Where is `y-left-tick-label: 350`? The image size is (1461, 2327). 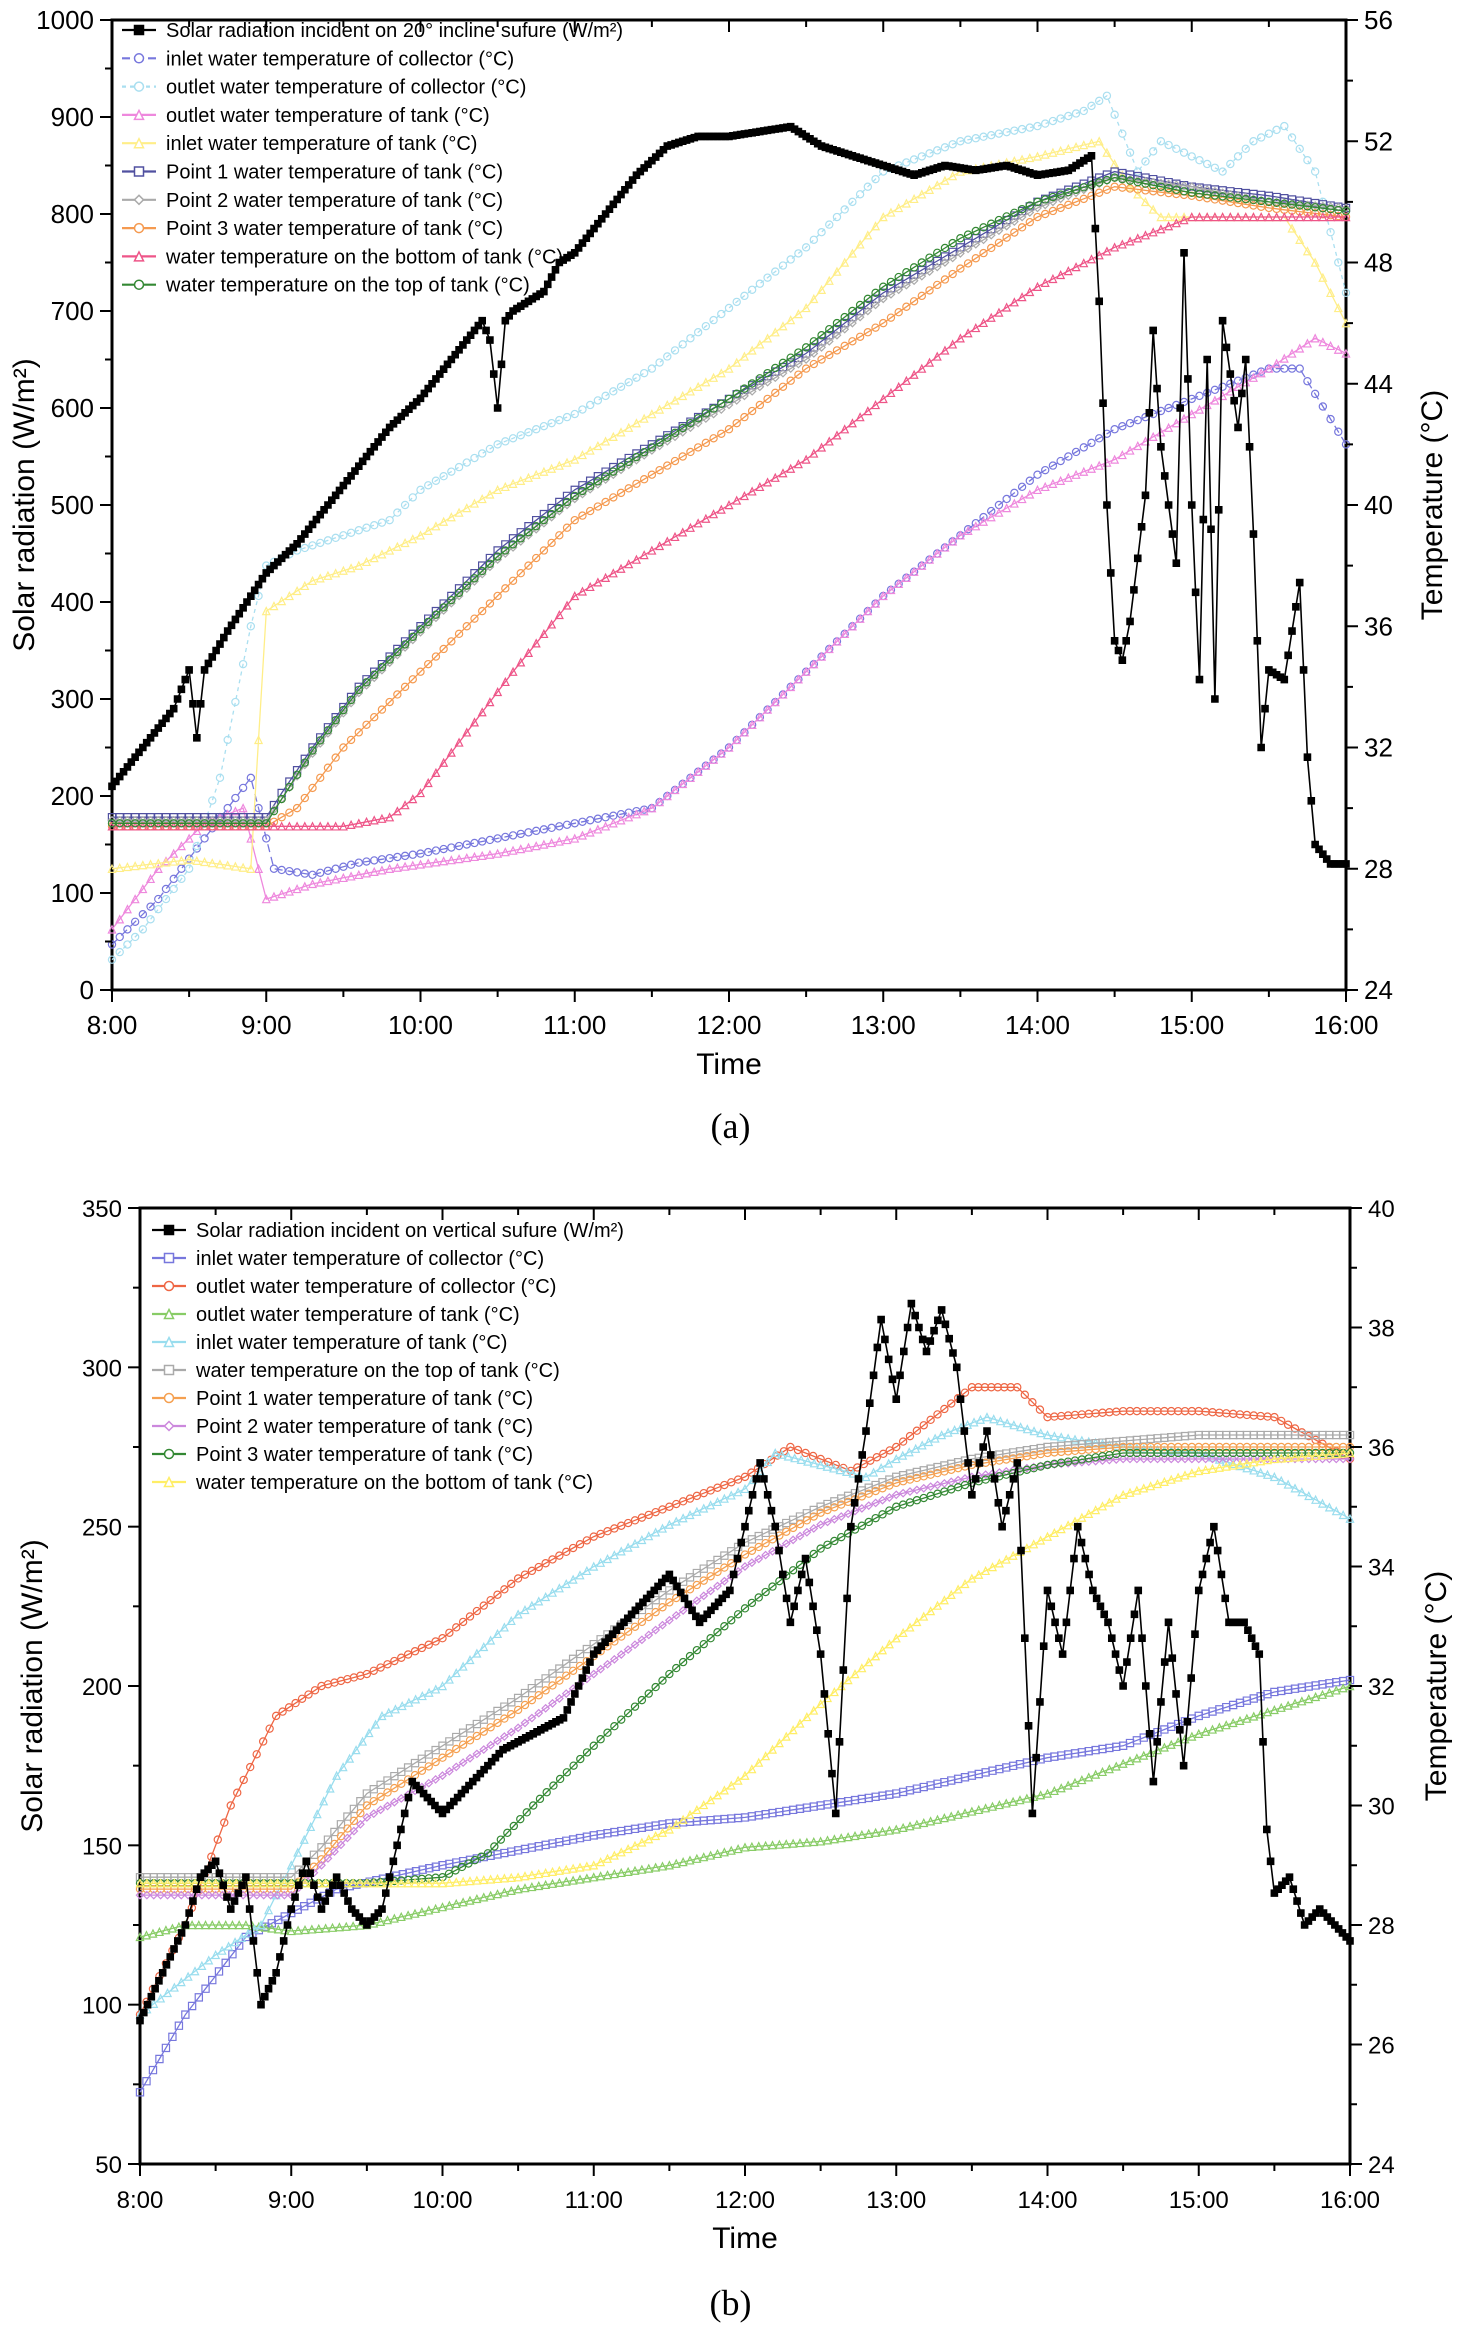 y-left-tick-label: 350 is located at coordinates (102, 1209).